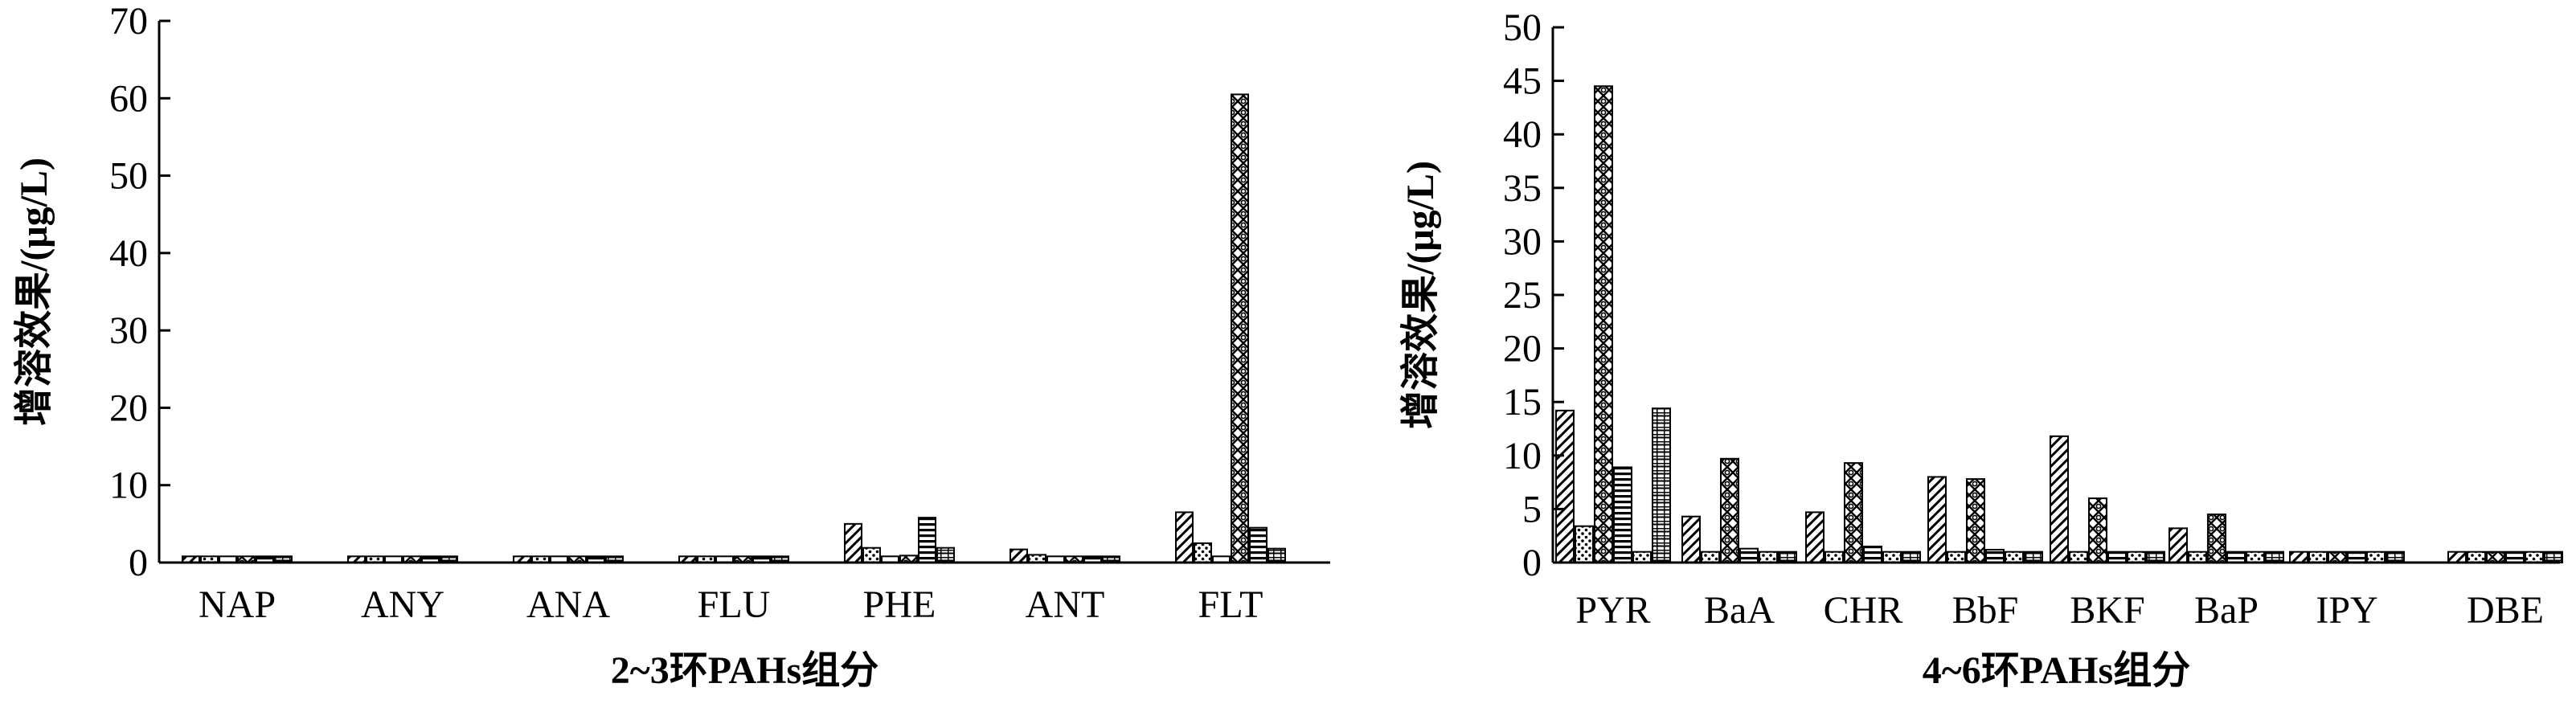 The width and height of the screenshot is (2576, 708). What do you see at coordinates (2318, 556) in the screenshot?
I see `bar-ipy-s2` at bounding box center [2318, 556].